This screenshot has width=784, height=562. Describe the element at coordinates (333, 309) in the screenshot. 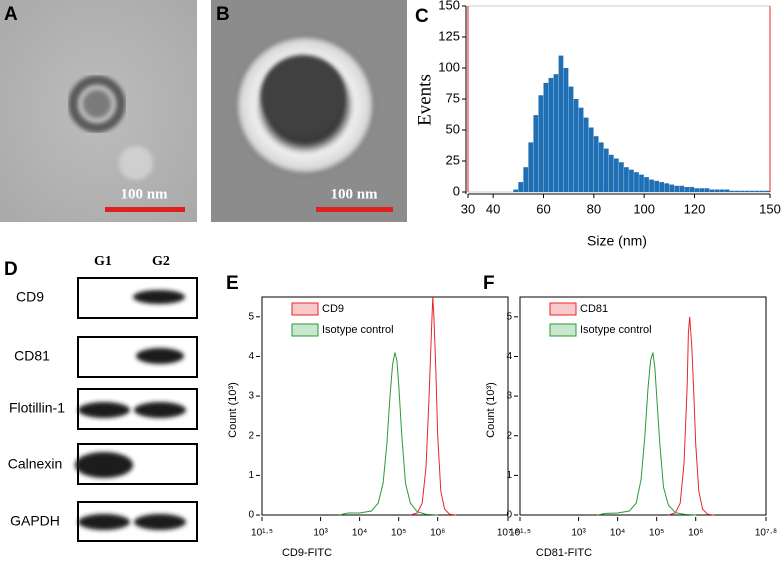

I see `legend-label: CD9` at that location.